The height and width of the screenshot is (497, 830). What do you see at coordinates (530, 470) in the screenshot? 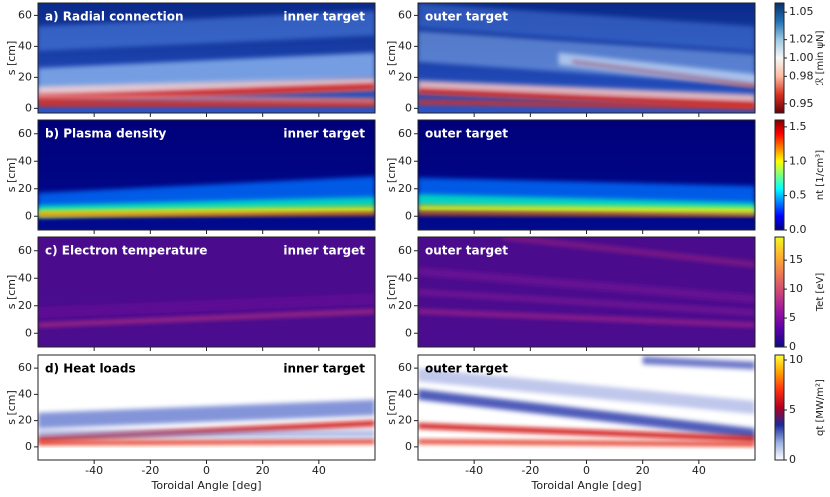
I see `x-tick-label: -20` at bounding box center [530, 470].